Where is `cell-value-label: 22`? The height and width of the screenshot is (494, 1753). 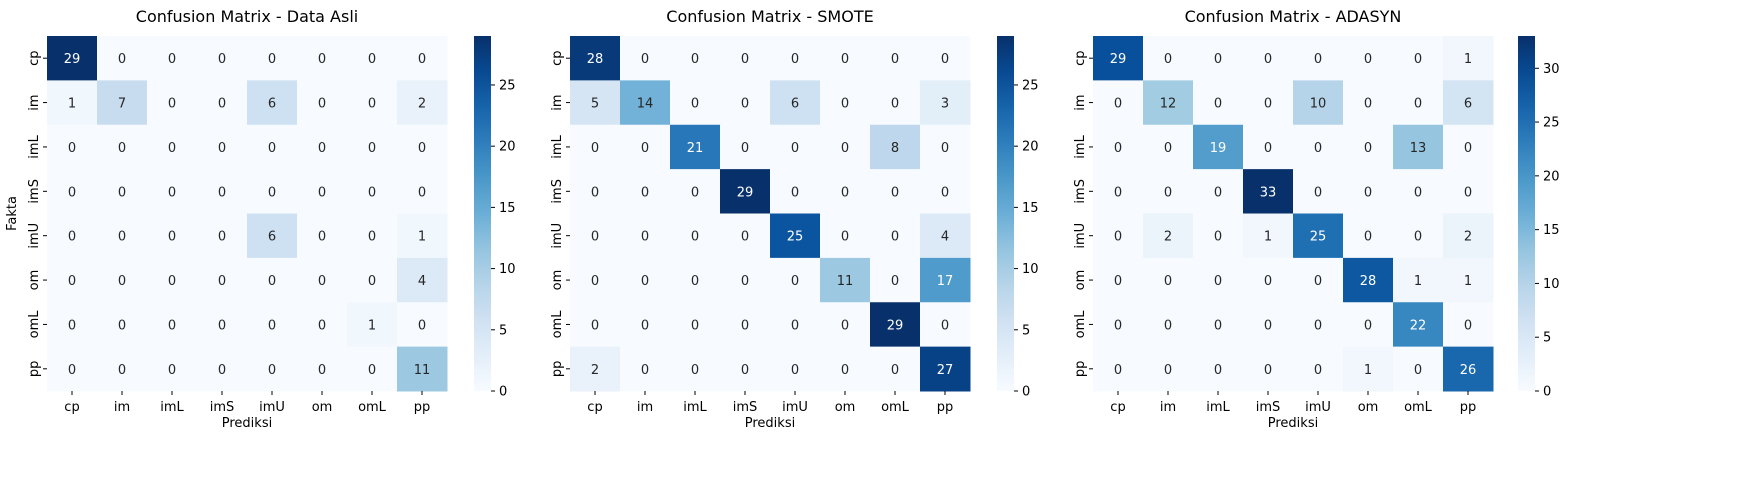
cell-value-label: 22 is located at coordinates (1418, 325).